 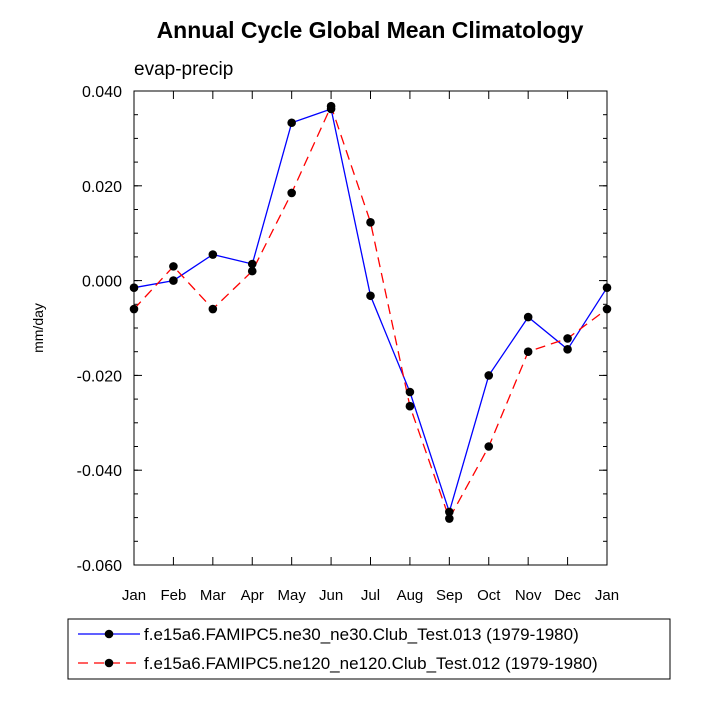 What do you see at coordinates (102, 187) in the screenshot?
I see `y-tick-label: 0.020` at bounding box center [102, 187].